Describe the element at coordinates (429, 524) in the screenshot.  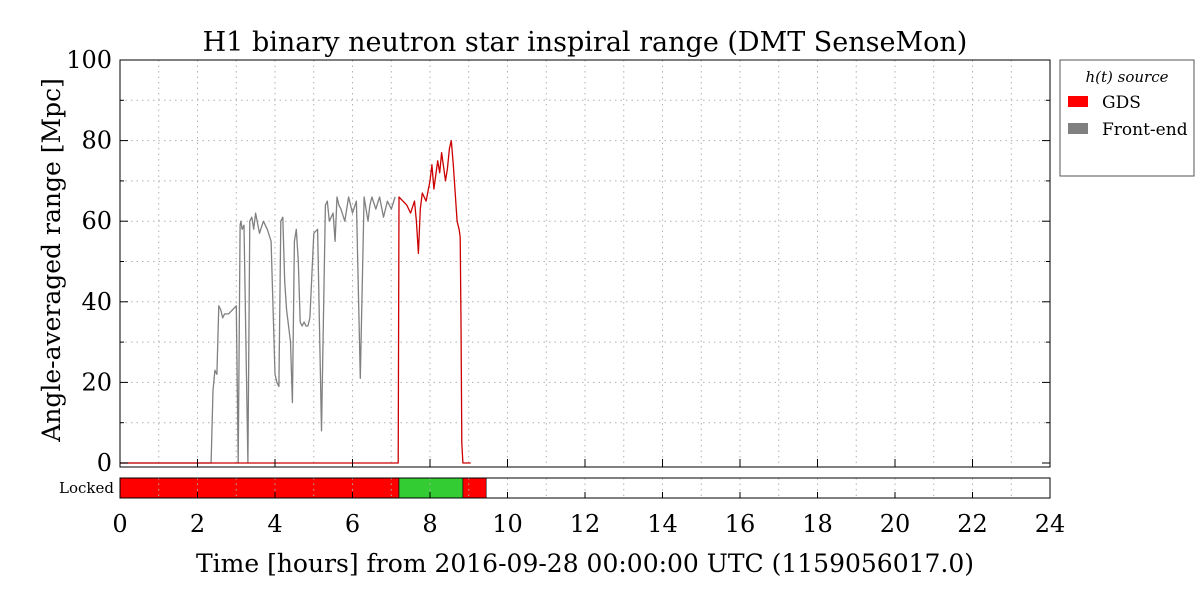
I see `x-tick-label: 8` at that location.